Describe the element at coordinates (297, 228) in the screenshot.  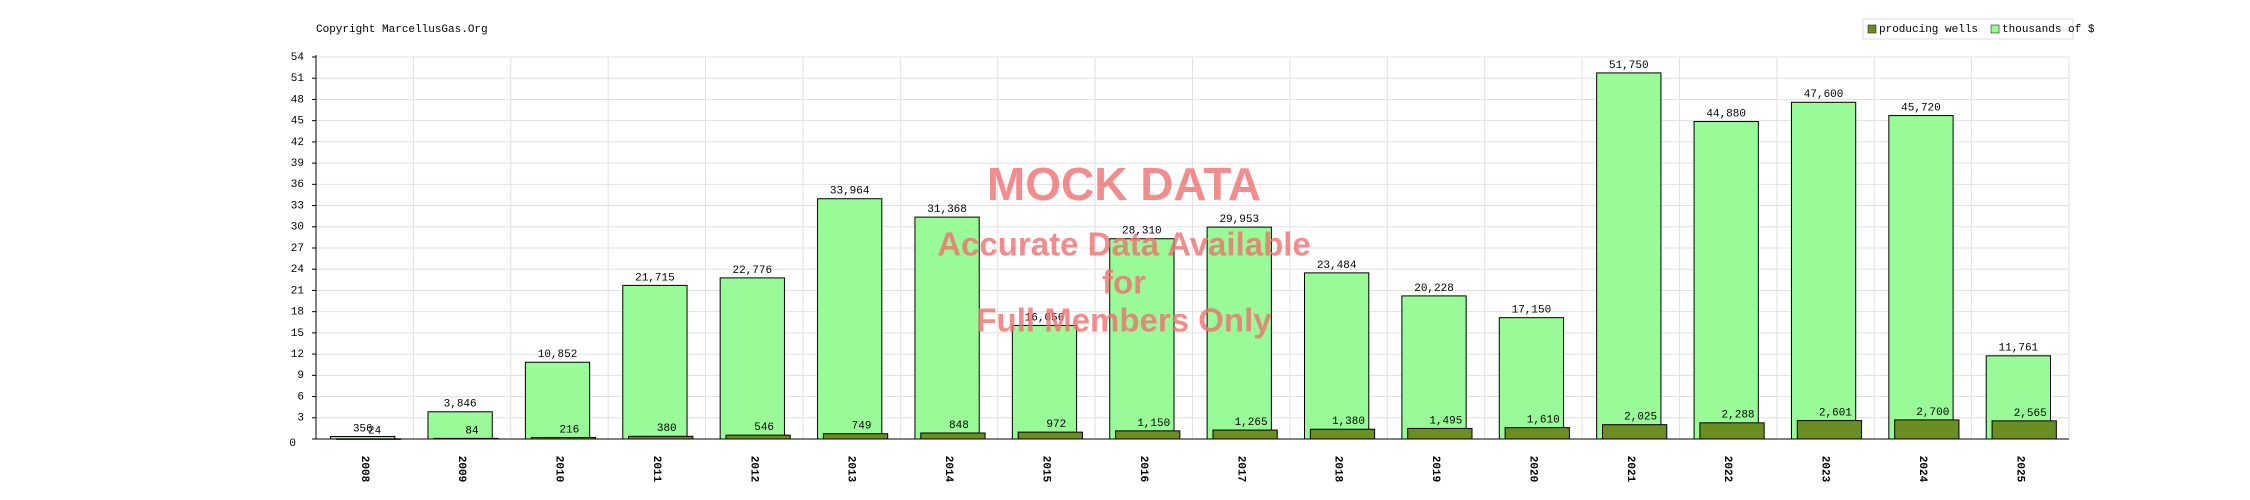
I see `y-tick-label: 30` at that location.